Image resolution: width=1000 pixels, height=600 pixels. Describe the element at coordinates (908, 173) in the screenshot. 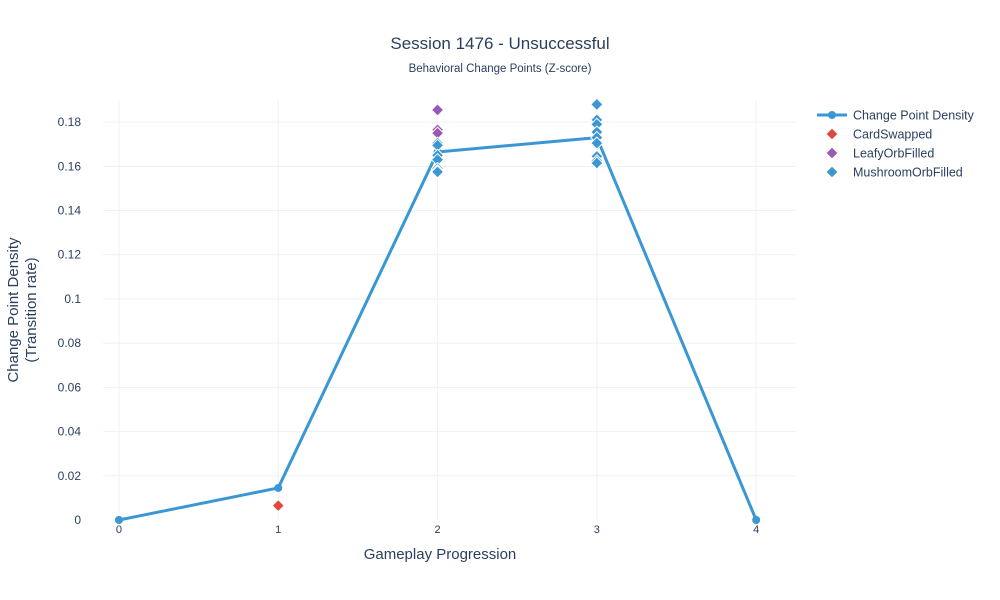

I see `legend-label: MushroomOrbFilled` at that location.